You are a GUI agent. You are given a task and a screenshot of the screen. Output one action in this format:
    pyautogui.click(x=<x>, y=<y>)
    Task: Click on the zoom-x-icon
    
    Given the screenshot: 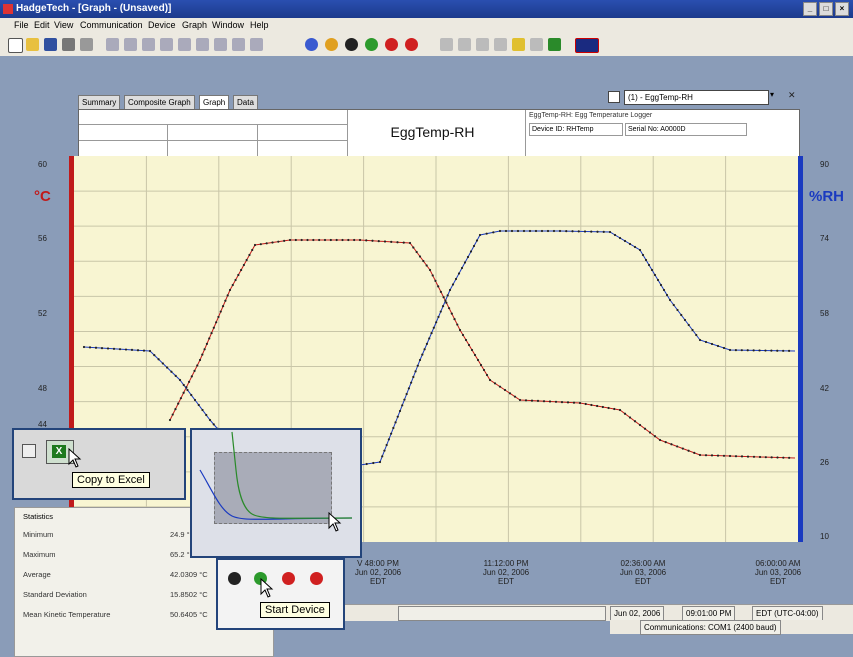 What is the action you would take?
    pyautogui.click(x=202, y=44)
    